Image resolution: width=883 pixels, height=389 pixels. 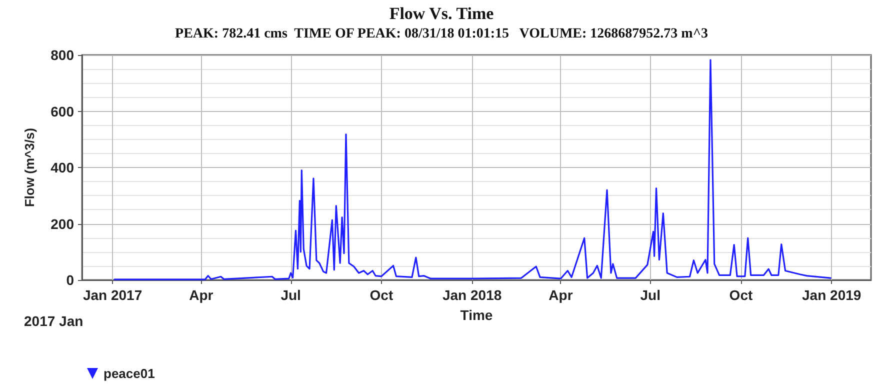 What do you see at coordinates (476, 315) in the screenshot?
I see `x-axis-title: Time` at bounding box center [476, 315].